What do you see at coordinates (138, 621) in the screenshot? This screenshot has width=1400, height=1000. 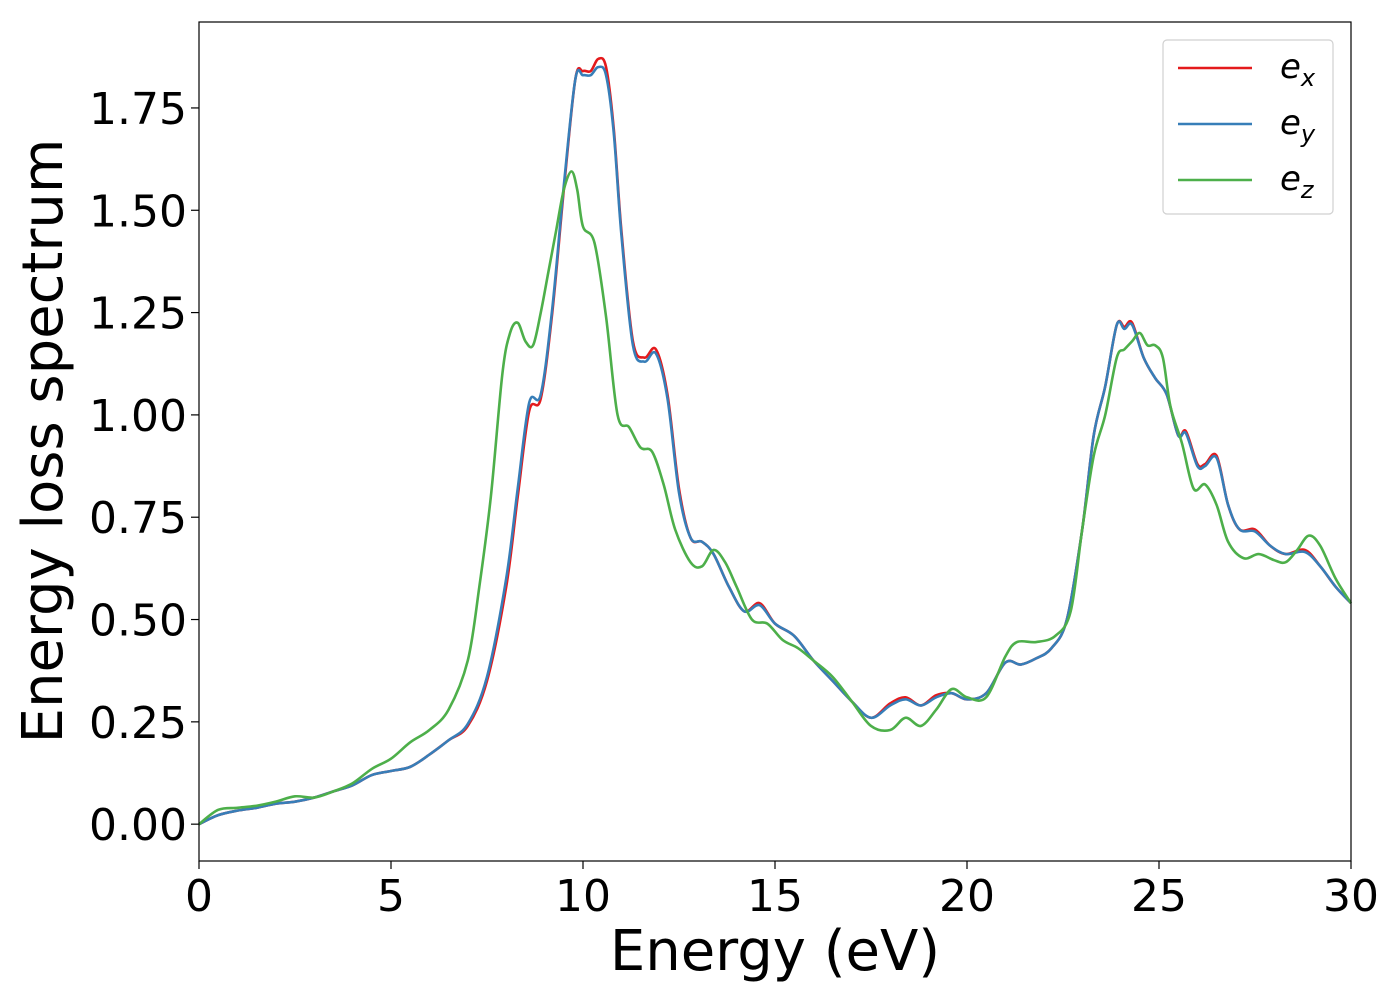 I see `y-tick-label: 0.50` at bounding box center [138, 621].